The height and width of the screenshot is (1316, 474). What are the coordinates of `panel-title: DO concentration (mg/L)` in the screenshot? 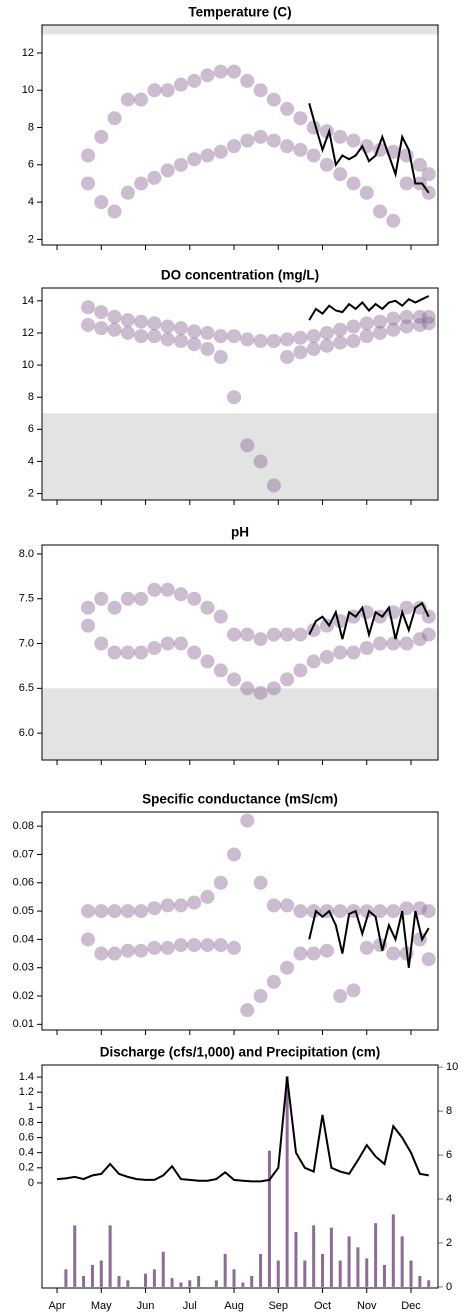 It's located at (240, 275).